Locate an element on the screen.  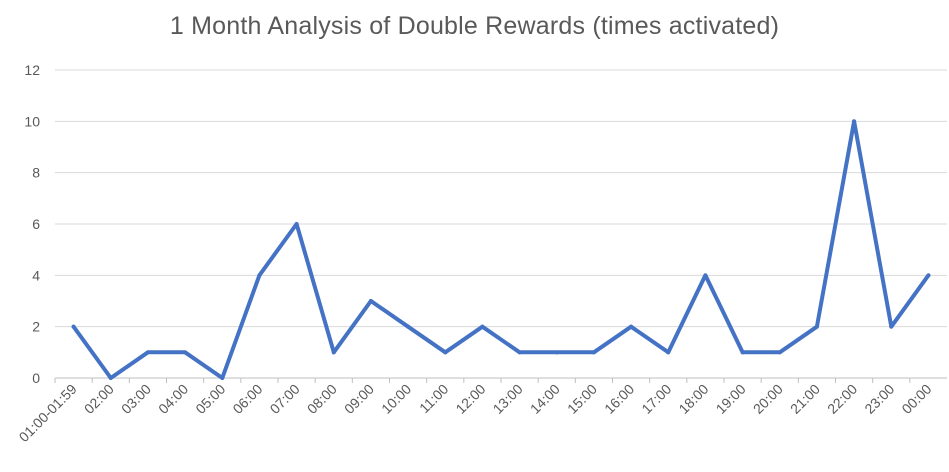
x-tick-label: 14:00 is located at coordinates (545, 399).